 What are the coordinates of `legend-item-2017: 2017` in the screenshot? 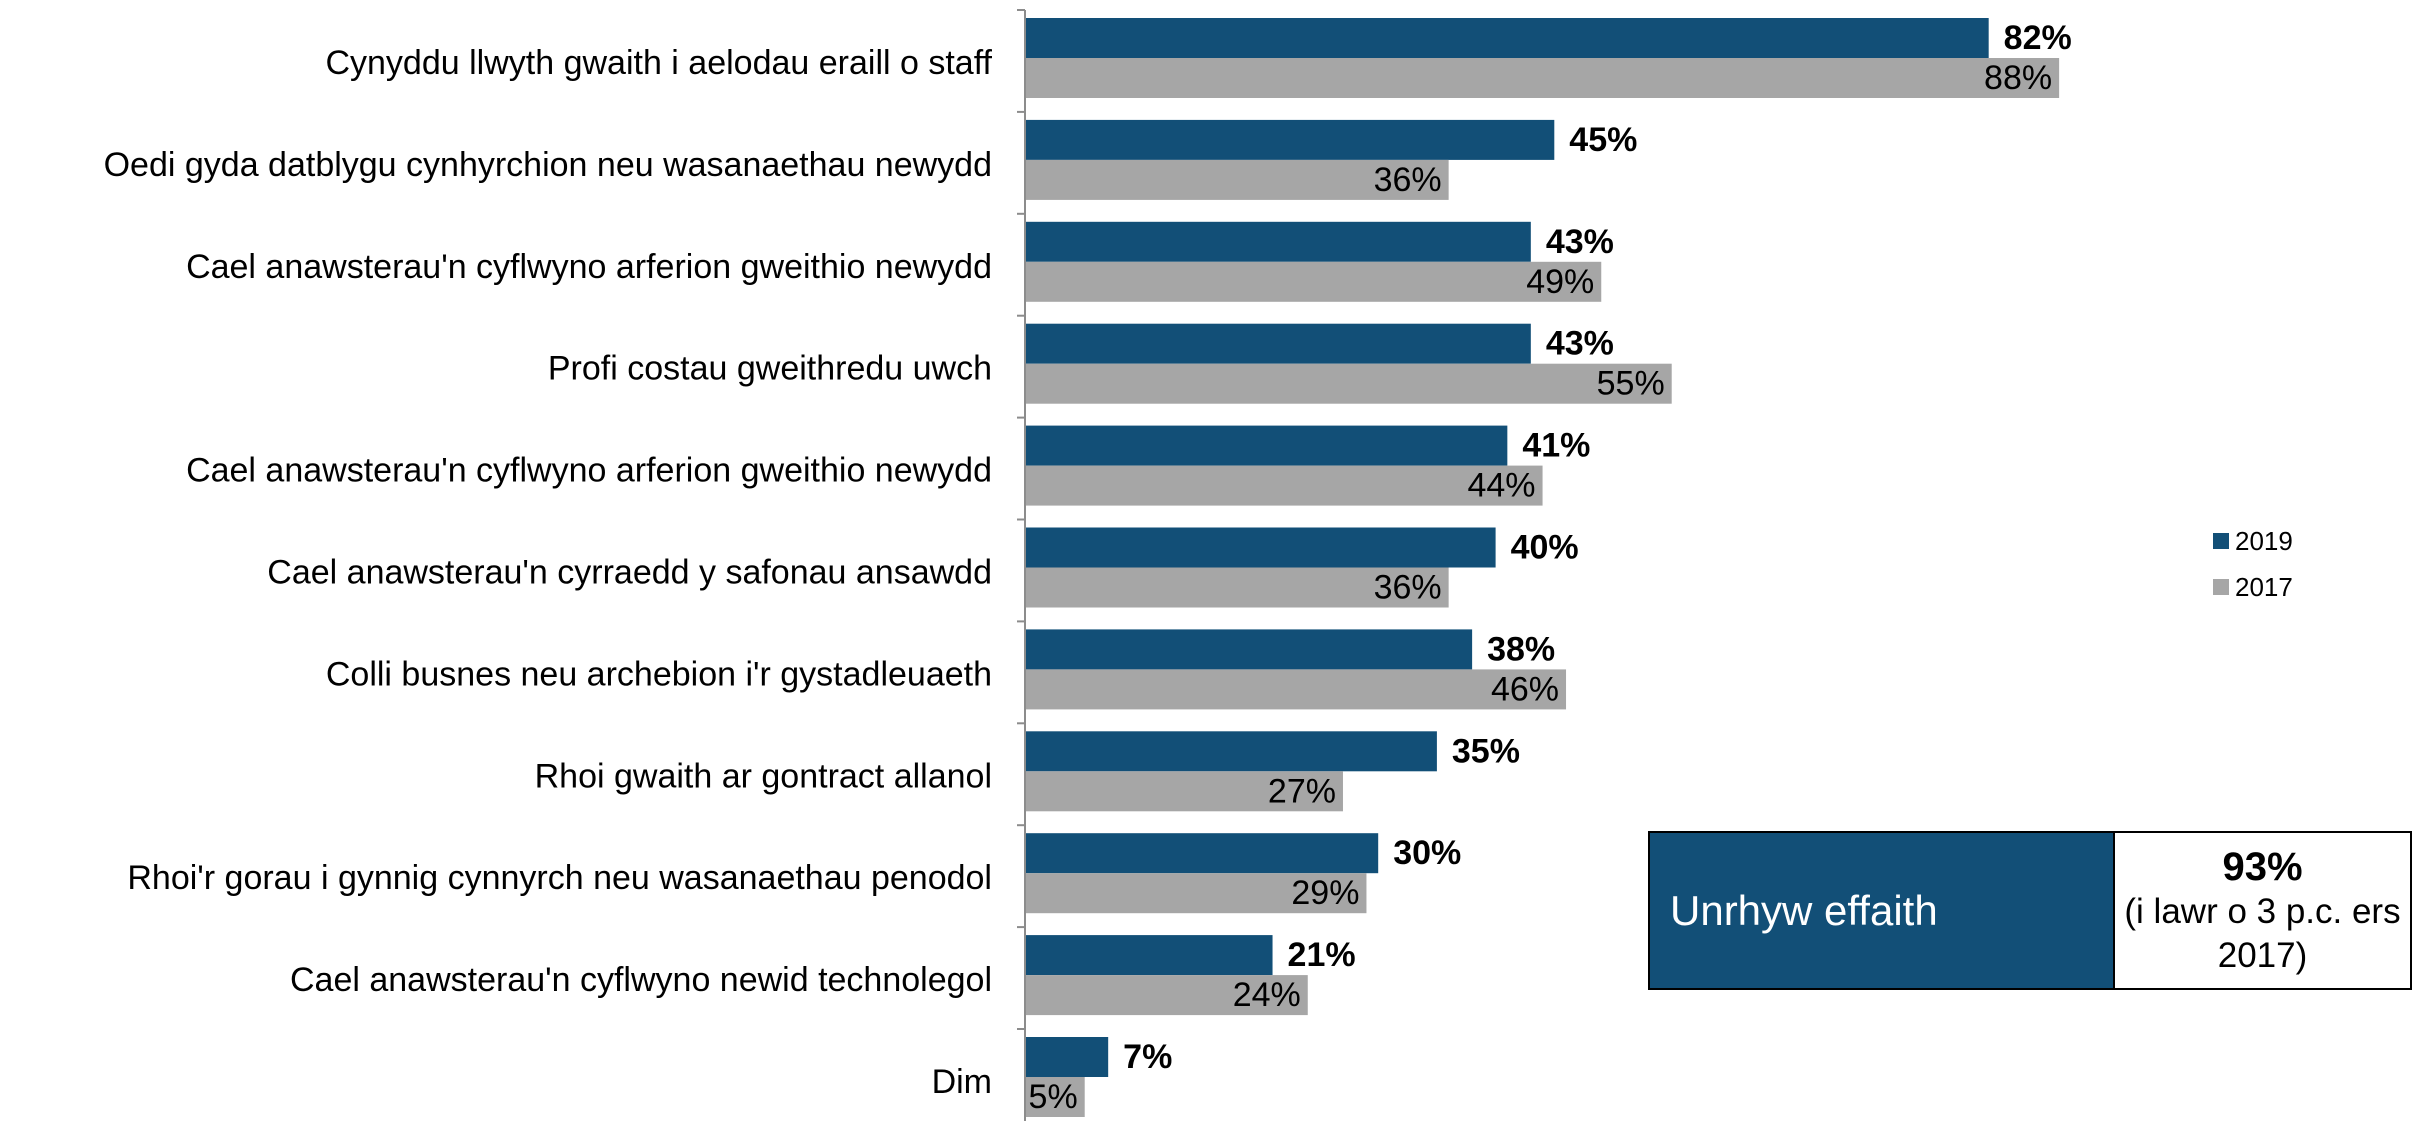 It's located at (2253, 587).